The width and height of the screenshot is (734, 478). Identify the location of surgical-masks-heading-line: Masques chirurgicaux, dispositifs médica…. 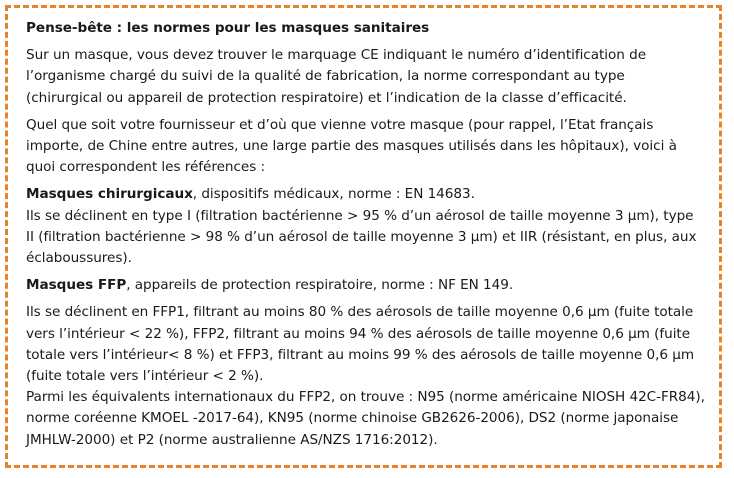
(365, 194).